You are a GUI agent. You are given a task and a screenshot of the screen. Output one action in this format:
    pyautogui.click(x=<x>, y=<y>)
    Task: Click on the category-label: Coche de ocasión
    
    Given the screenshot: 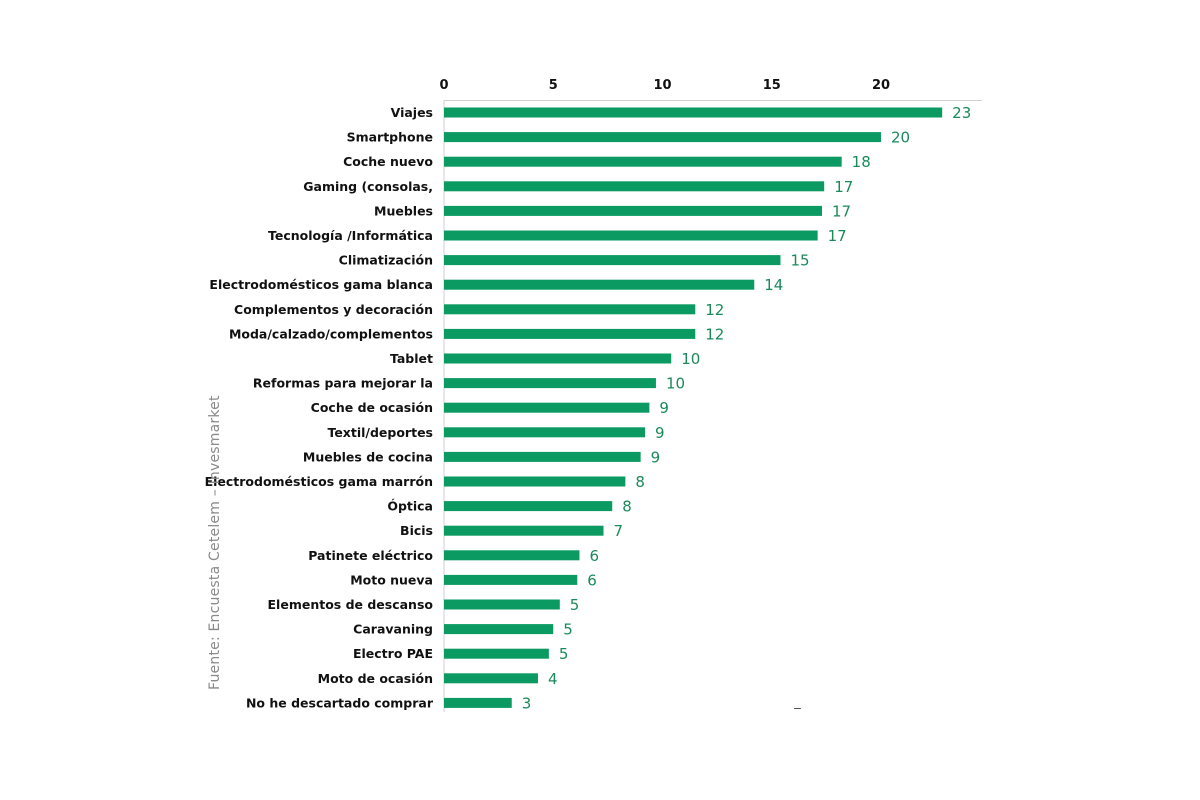 What is the action you would take?
    pyautogui.click(x=372, y=407)
    